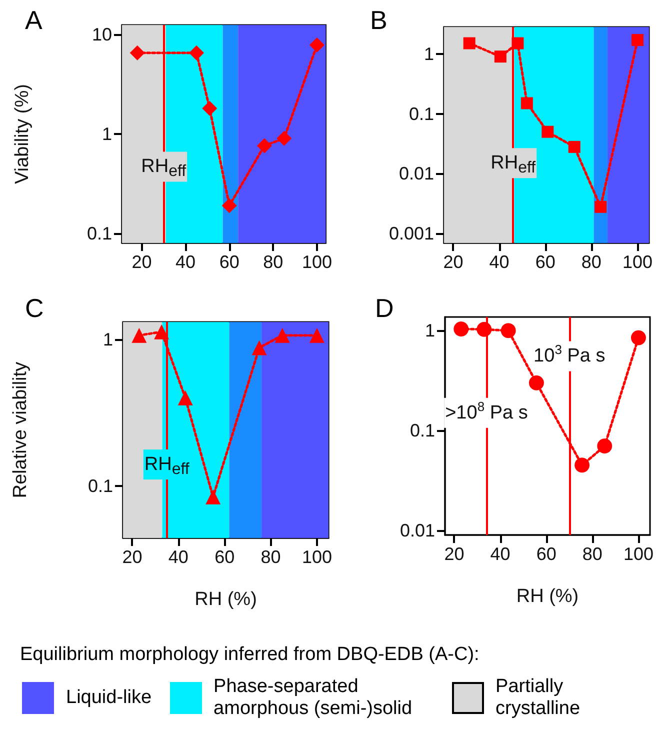 The height and width of the screenshot is (736, 661). I want to click on text: Equilibrium morphology inferred from DBQ-EDB (A-C):, so click(250, 655).